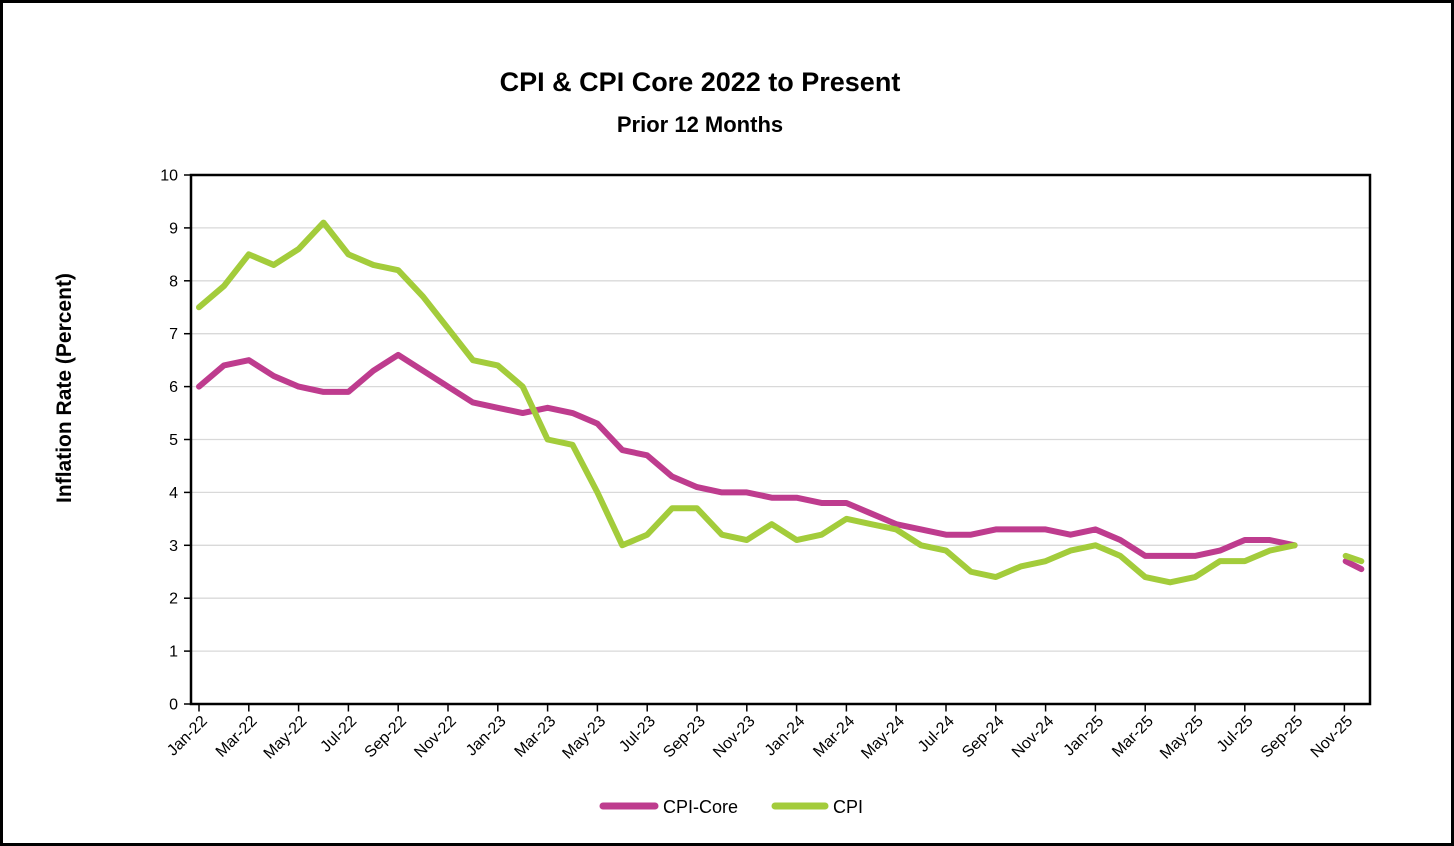 This screenshot has width=1454, height=846. What do you see at coordinates (173, 228) in the screenshot?
I see `y-tick-label: 9` at bounding box center [173, 228].